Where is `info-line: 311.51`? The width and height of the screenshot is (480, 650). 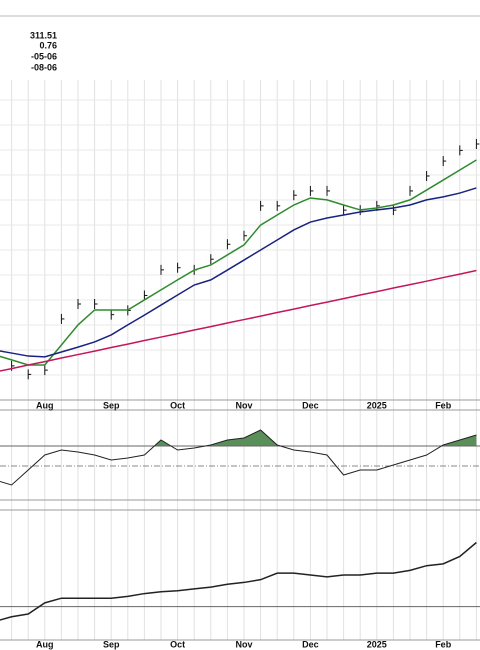
info-line: 311.51 is located at coordinates (43, 35).